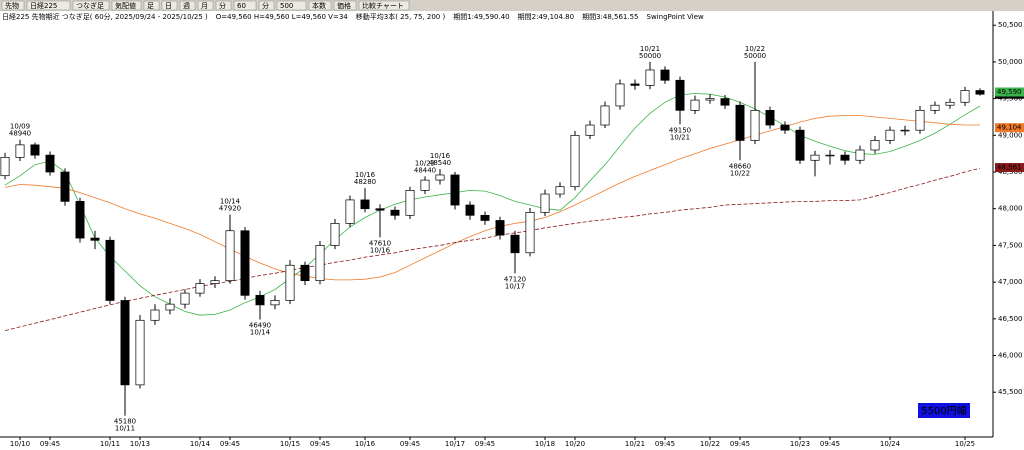 This screenshot has height=450, width=1024. What do you see at coordinates (943, 410) in the screenshot?
I see `range-note: 5500円幅` at bounding box center [943, 410].